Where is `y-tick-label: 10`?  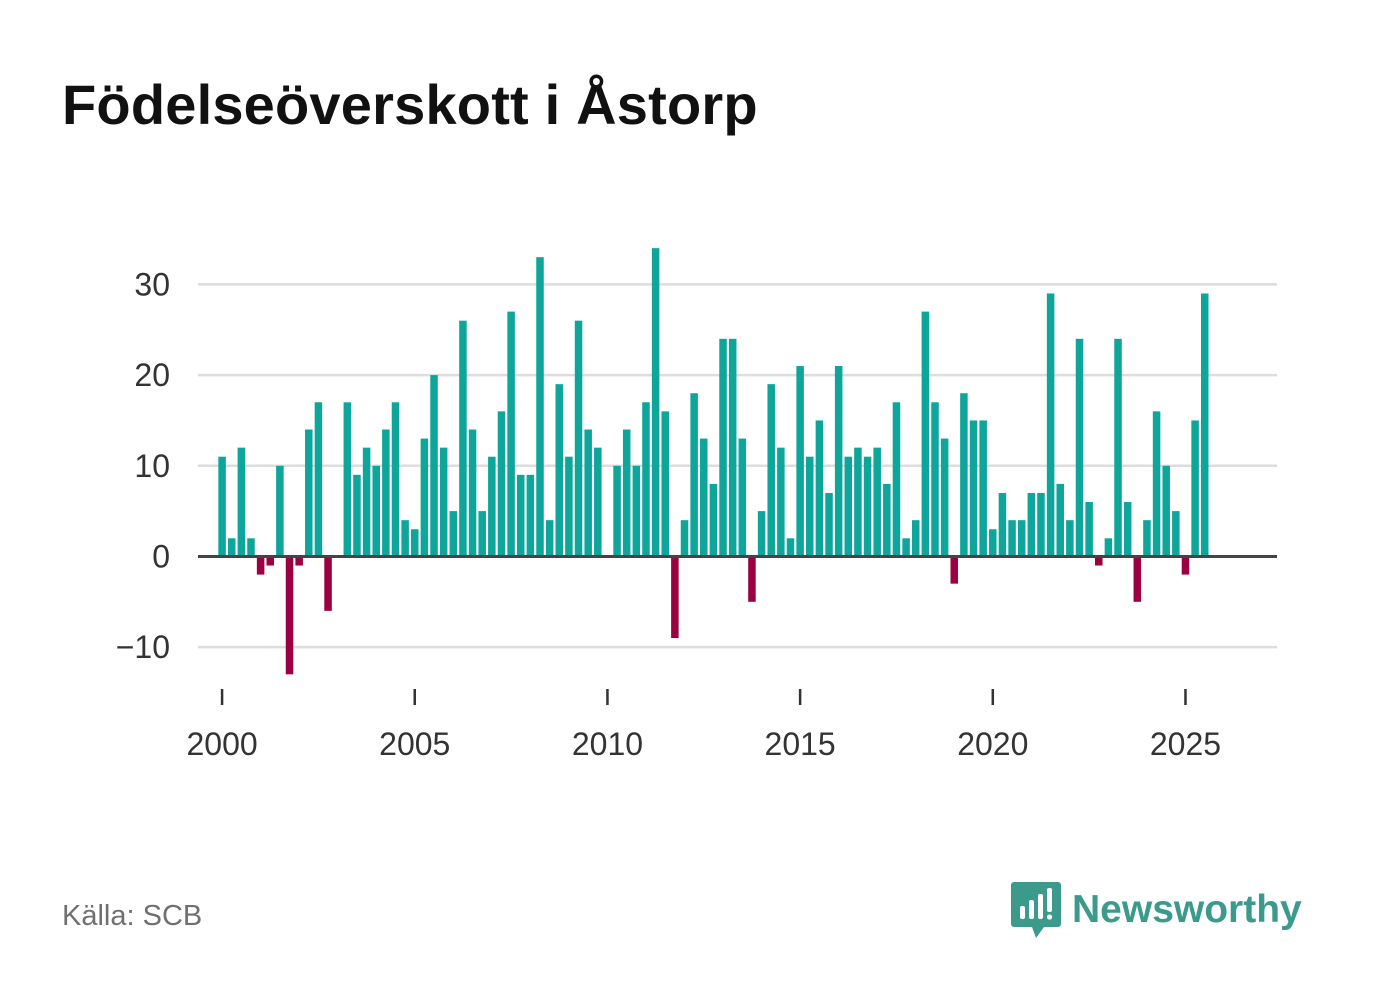 y-tick-label: 10 is located at coordinates (152, 466).